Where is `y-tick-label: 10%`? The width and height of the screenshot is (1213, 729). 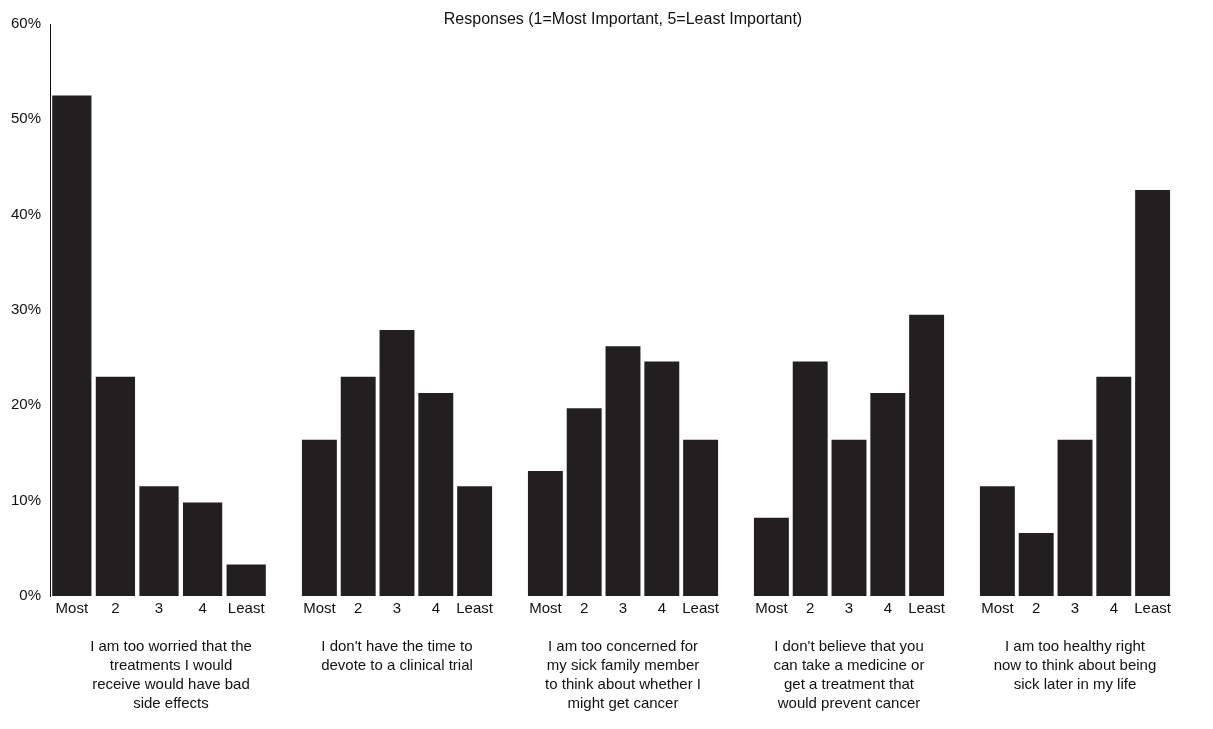
y-tick-label: 10% is located at coordinates (26, 499).